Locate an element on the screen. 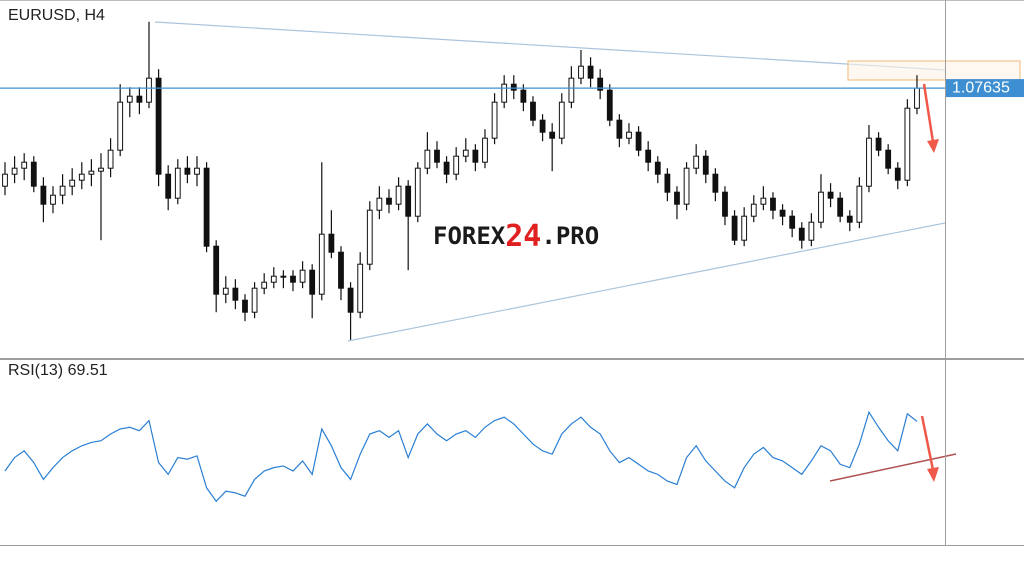 The height and width of the screenshot is (577, 1024). rsi-line is located at coordinates (461, 456).